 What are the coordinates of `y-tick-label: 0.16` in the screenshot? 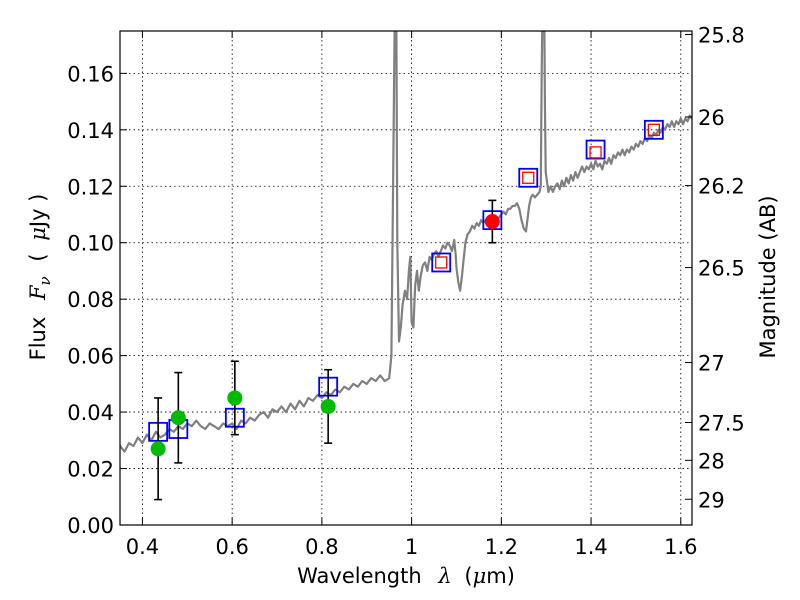 It's located at (90, 74).